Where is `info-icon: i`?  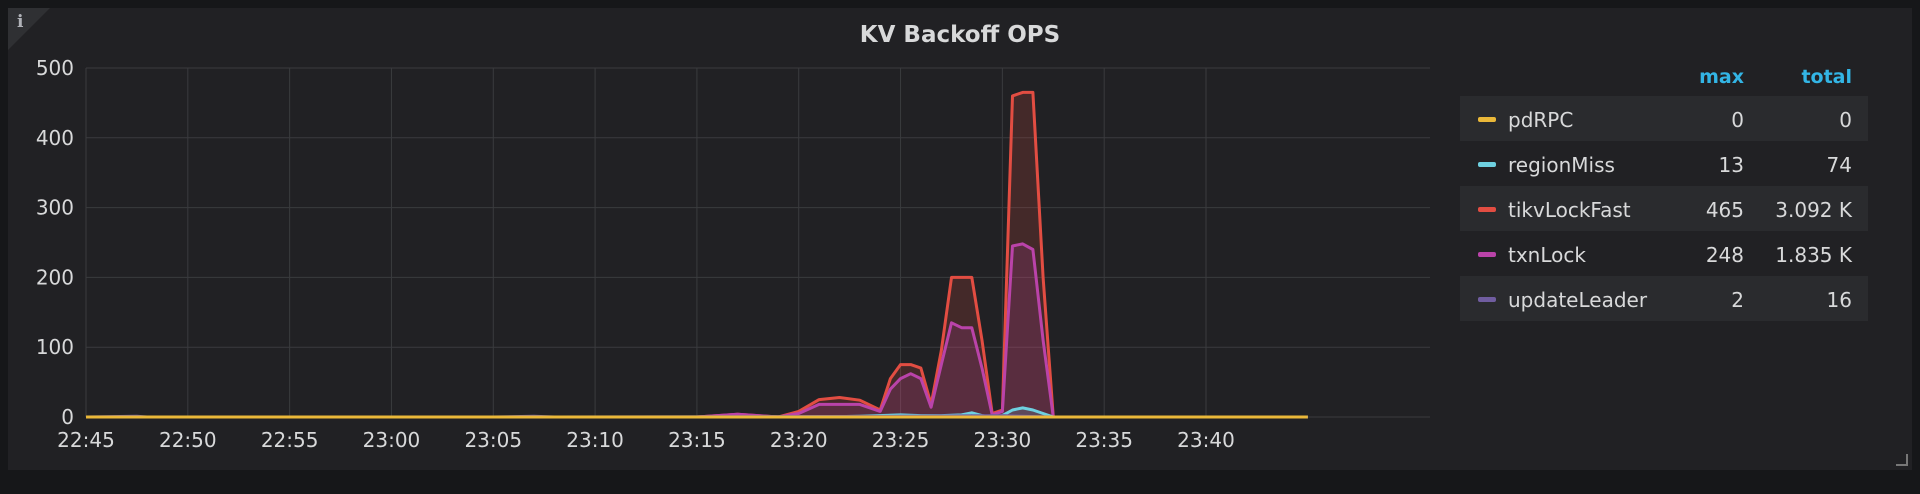 info-icon: i is located at coordinates (20, 22).